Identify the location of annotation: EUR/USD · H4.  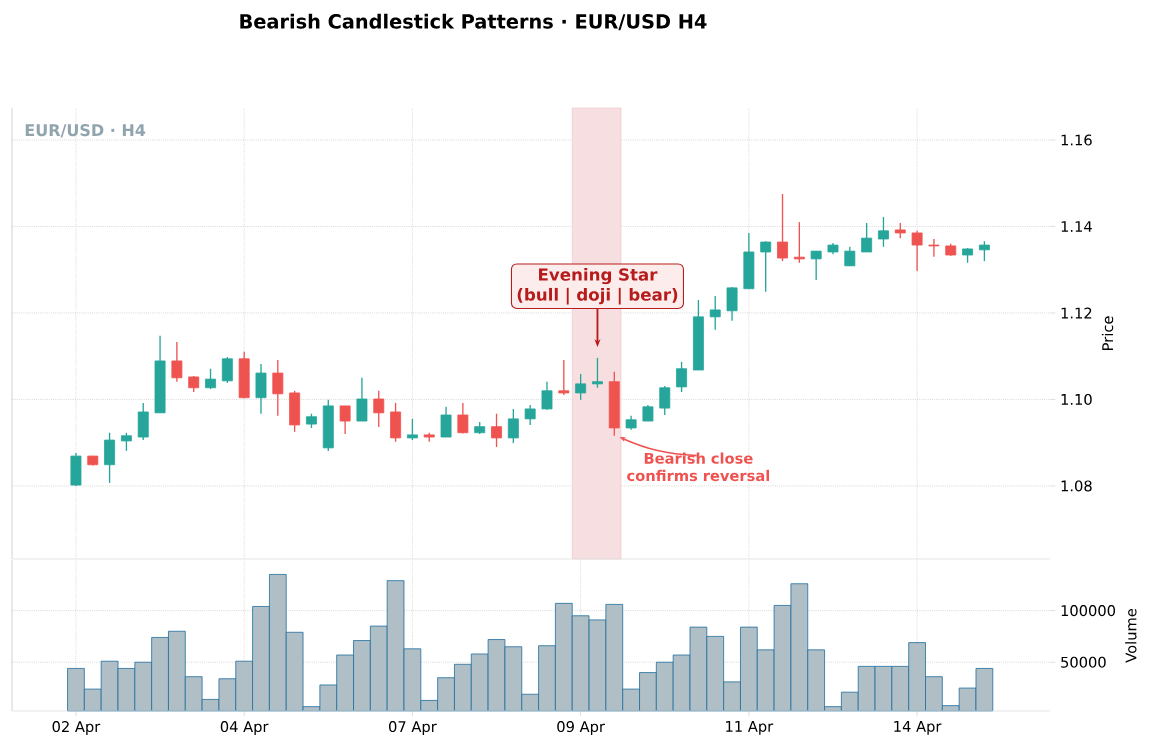
(85, 131).